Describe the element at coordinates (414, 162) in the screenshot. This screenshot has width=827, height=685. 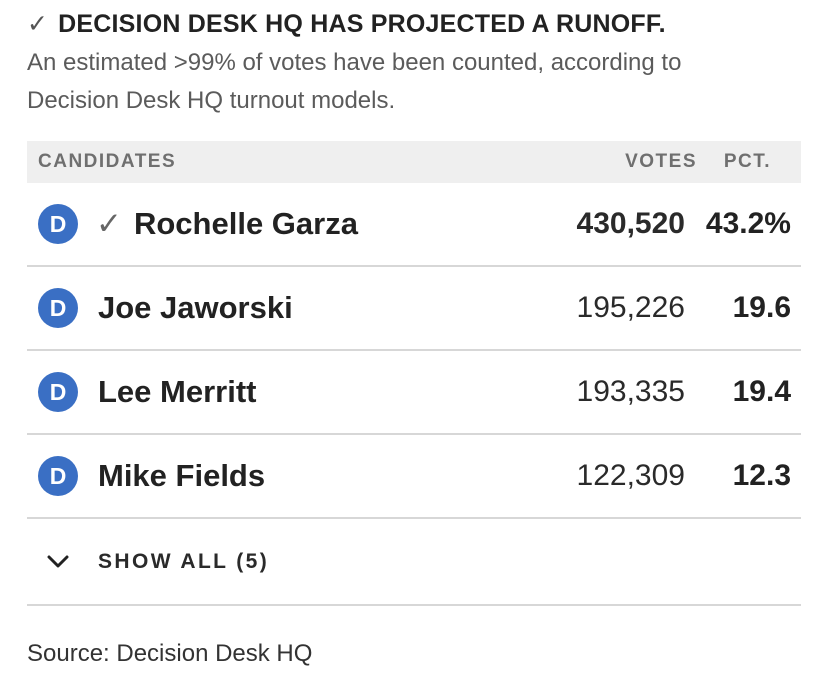
I see `results-table-header: CANDIDATES VOTES PCT.` at that location.